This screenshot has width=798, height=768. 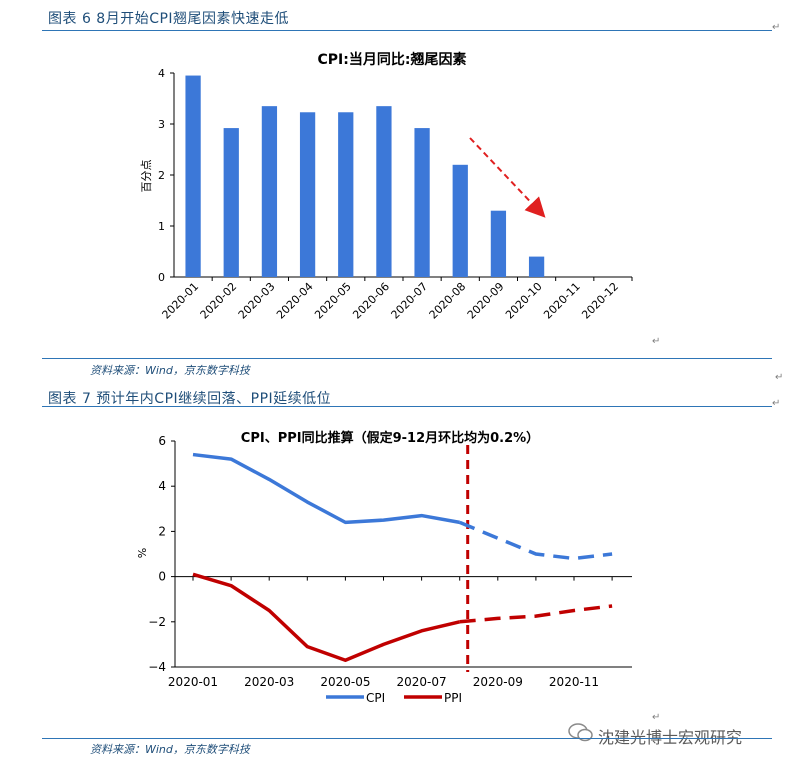 What do you see at coordinates (407, 30) in the screenshot?
I see `figure6-top-rule` at bounding box center [407, 30].